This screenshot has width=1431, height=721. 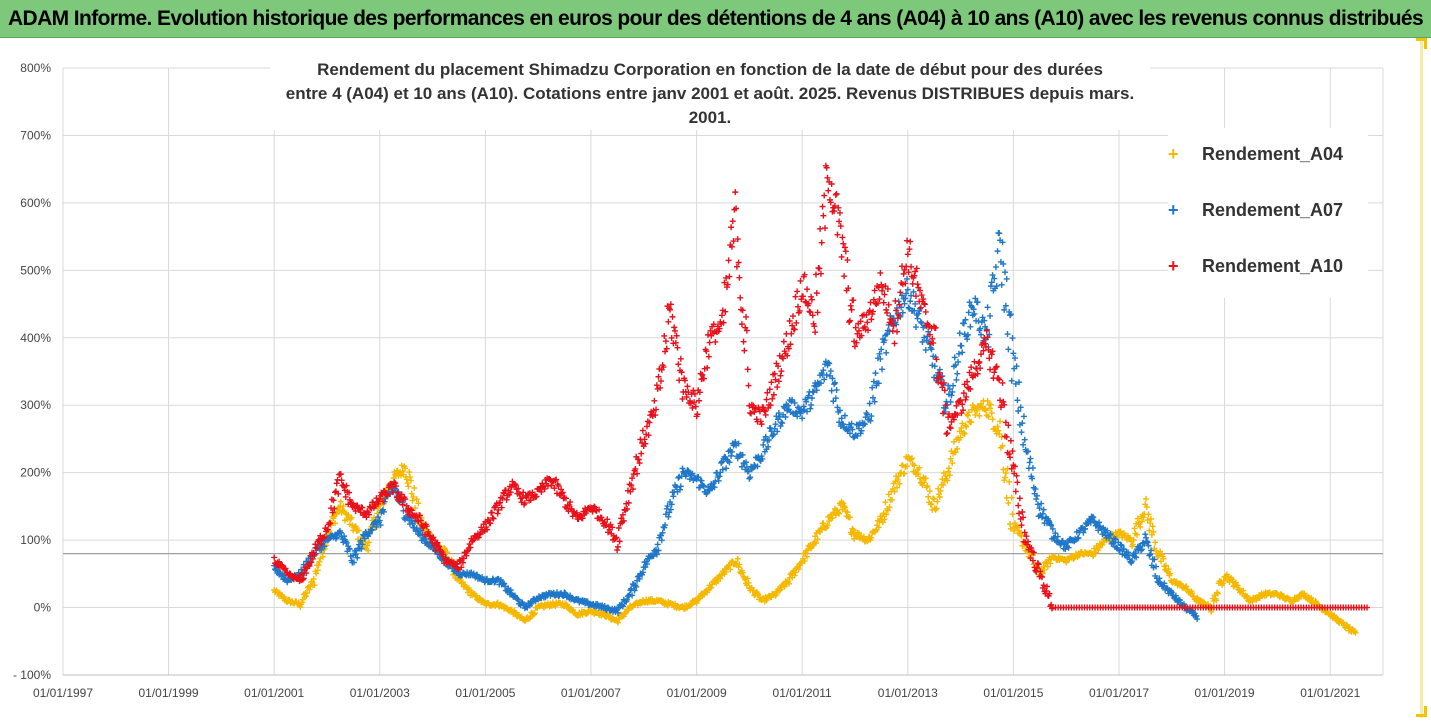 What do you see at coordinates (1421, 43) in the screenshot?
I see `frame-corner-top-right` at bounding box center [1421, 43].